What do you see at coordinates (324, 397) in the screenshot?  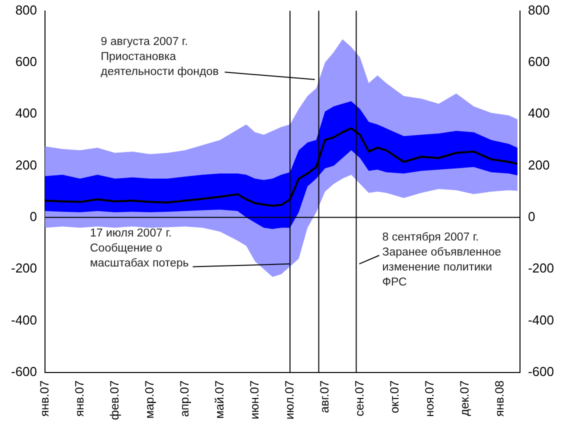 I see `x-tick-label: авг.07` at bounding box center [324, 397].